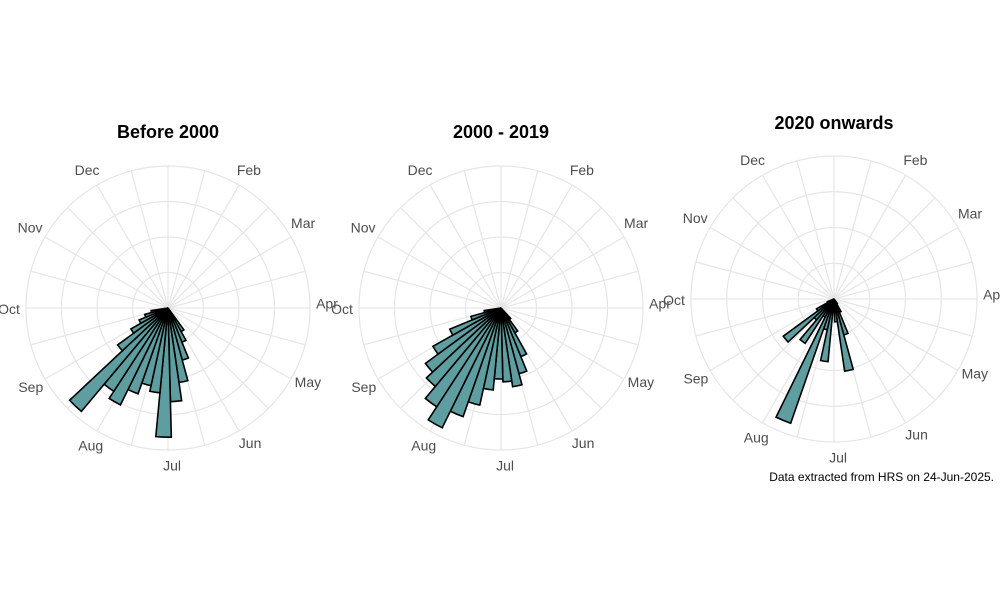 This screenshot has height=600, width=1000. Describe the element at coordinates (881, 477) in the screenshot. I see `data-source-caption: Data extracted from HRS on 24-Jun-2025.` at that location.